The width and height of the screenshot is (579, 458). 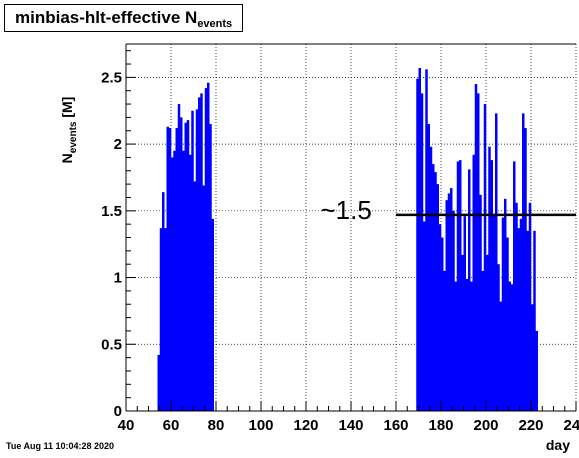 What do you see at coordinates (73, 137) in the screenshot?
I see `y-axis-label-subscript: events` at bounding box center [73, 137].